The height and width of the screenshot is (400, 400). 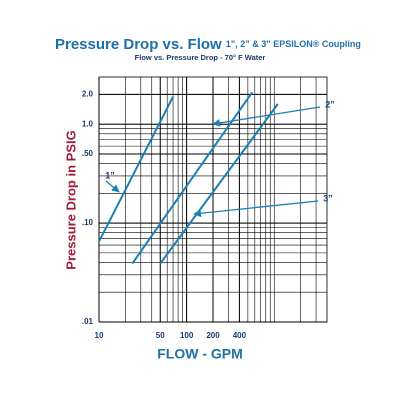 What do you see at coordinates (293, 44) in the screenshot?
I see `title-suffix: 1”, 2” & 3” EPSILON® Coupling` at bounding box center [293, 44].